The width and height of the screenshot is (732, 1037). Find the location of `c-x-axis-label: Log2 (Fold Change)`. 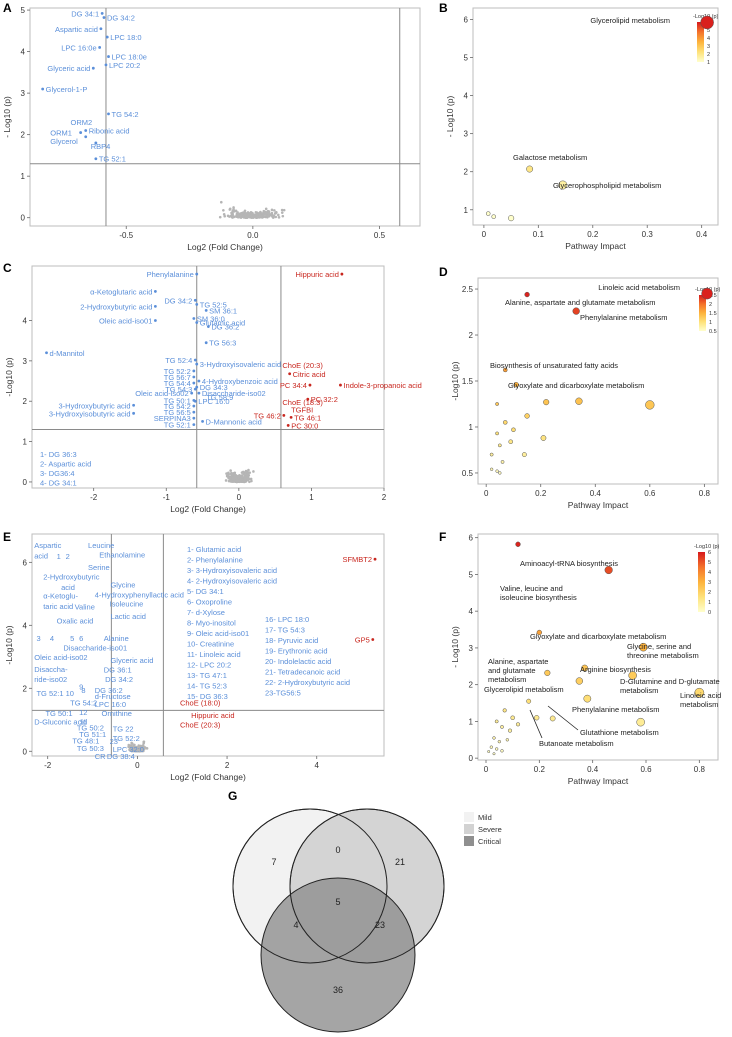

c-x-axis-label: Log2 (Fold Change) is located at coordinates (208, 509).